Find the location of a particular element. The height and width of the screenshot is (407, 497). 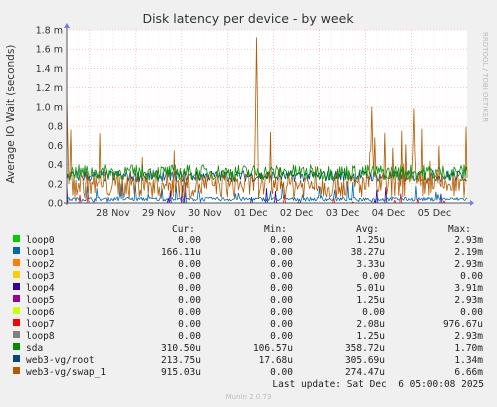

legend-max: 2.19m is located at coordinates (468, 252).